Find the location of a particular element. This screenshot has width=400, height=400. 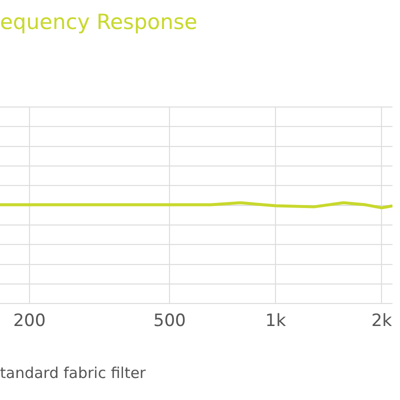

text: tandard fabric filter is located at coordinates (73, 373).